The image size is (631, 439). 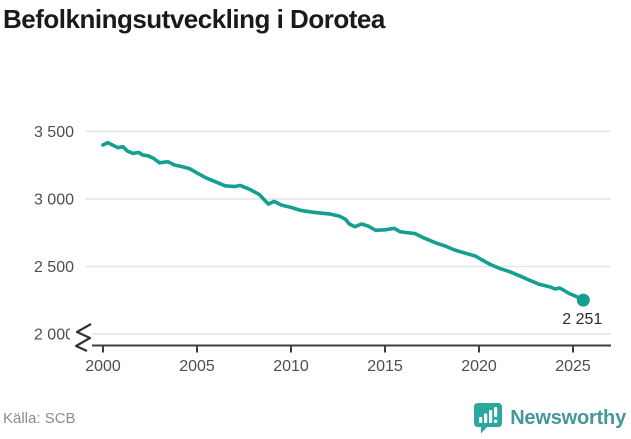 What do you see at coordinates (573, 366) in the screenshot?
I see `x-axis-label: 2025` at bounding box center [573, 366].